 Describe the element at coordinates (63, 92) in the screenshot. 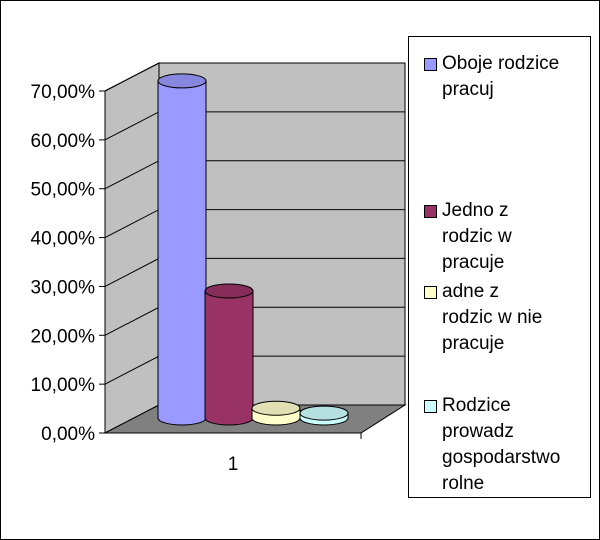

I see `y-tick-label: 70,00%` at that location.